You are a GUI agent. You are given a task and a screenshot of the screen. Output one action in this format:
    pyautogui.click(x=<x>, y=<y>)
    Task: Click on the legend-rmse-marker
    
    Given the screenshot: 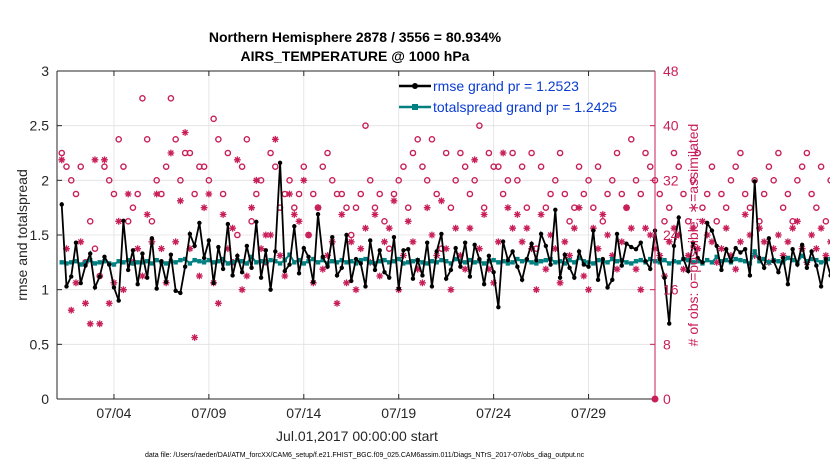 What is the action you would take?
    pyautogui.click(x=415, y=86)
    